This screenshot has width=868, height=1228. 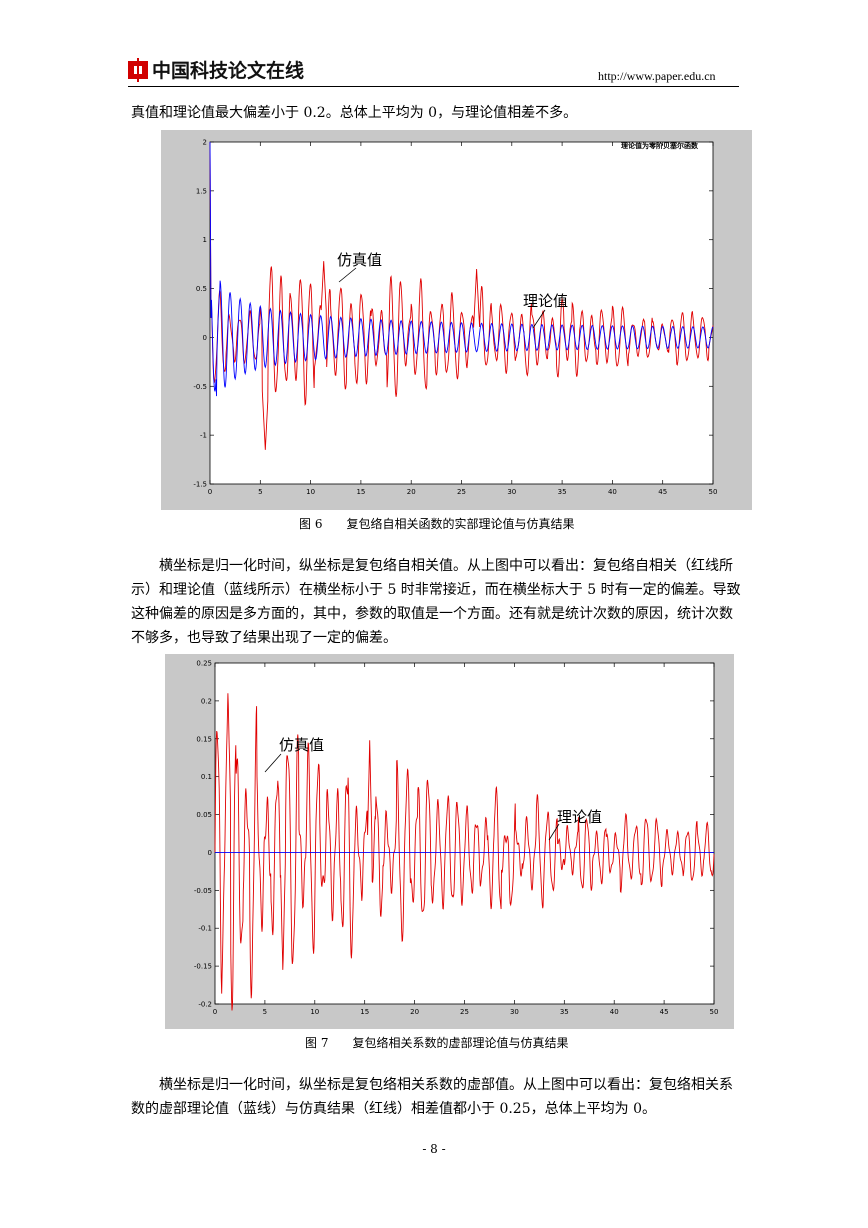 I want to click on y-tick-labels: 0.25 0.2 0.15 0.1 0.05 0 -0.05 -0.1 -0.15 -0.2, so click(x=203, y=834).